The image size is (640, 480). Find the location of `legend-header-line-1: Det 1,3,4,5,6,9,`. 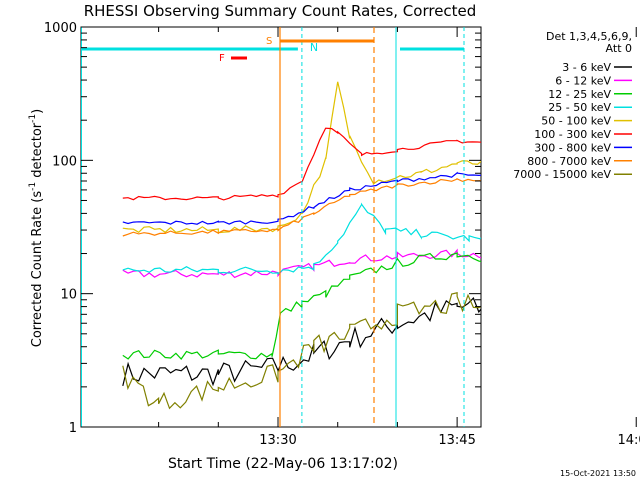

legend-header-line-1: Det 1,3,4,5,6,9, is located at coordinates (589, 36).